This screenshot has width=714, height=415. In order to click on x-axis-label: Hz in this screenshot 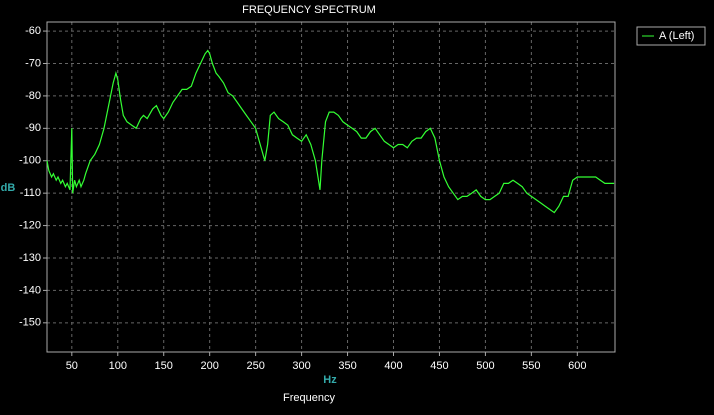, I will do `click(330, 380)`.